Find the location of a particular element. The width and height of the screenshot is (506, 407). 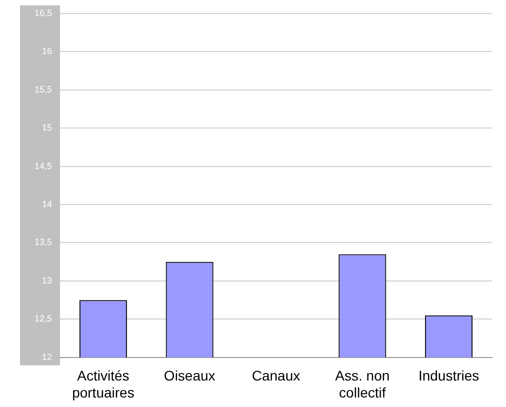

x-tick-label: Oiseaux is located at coordinates (190, 376).